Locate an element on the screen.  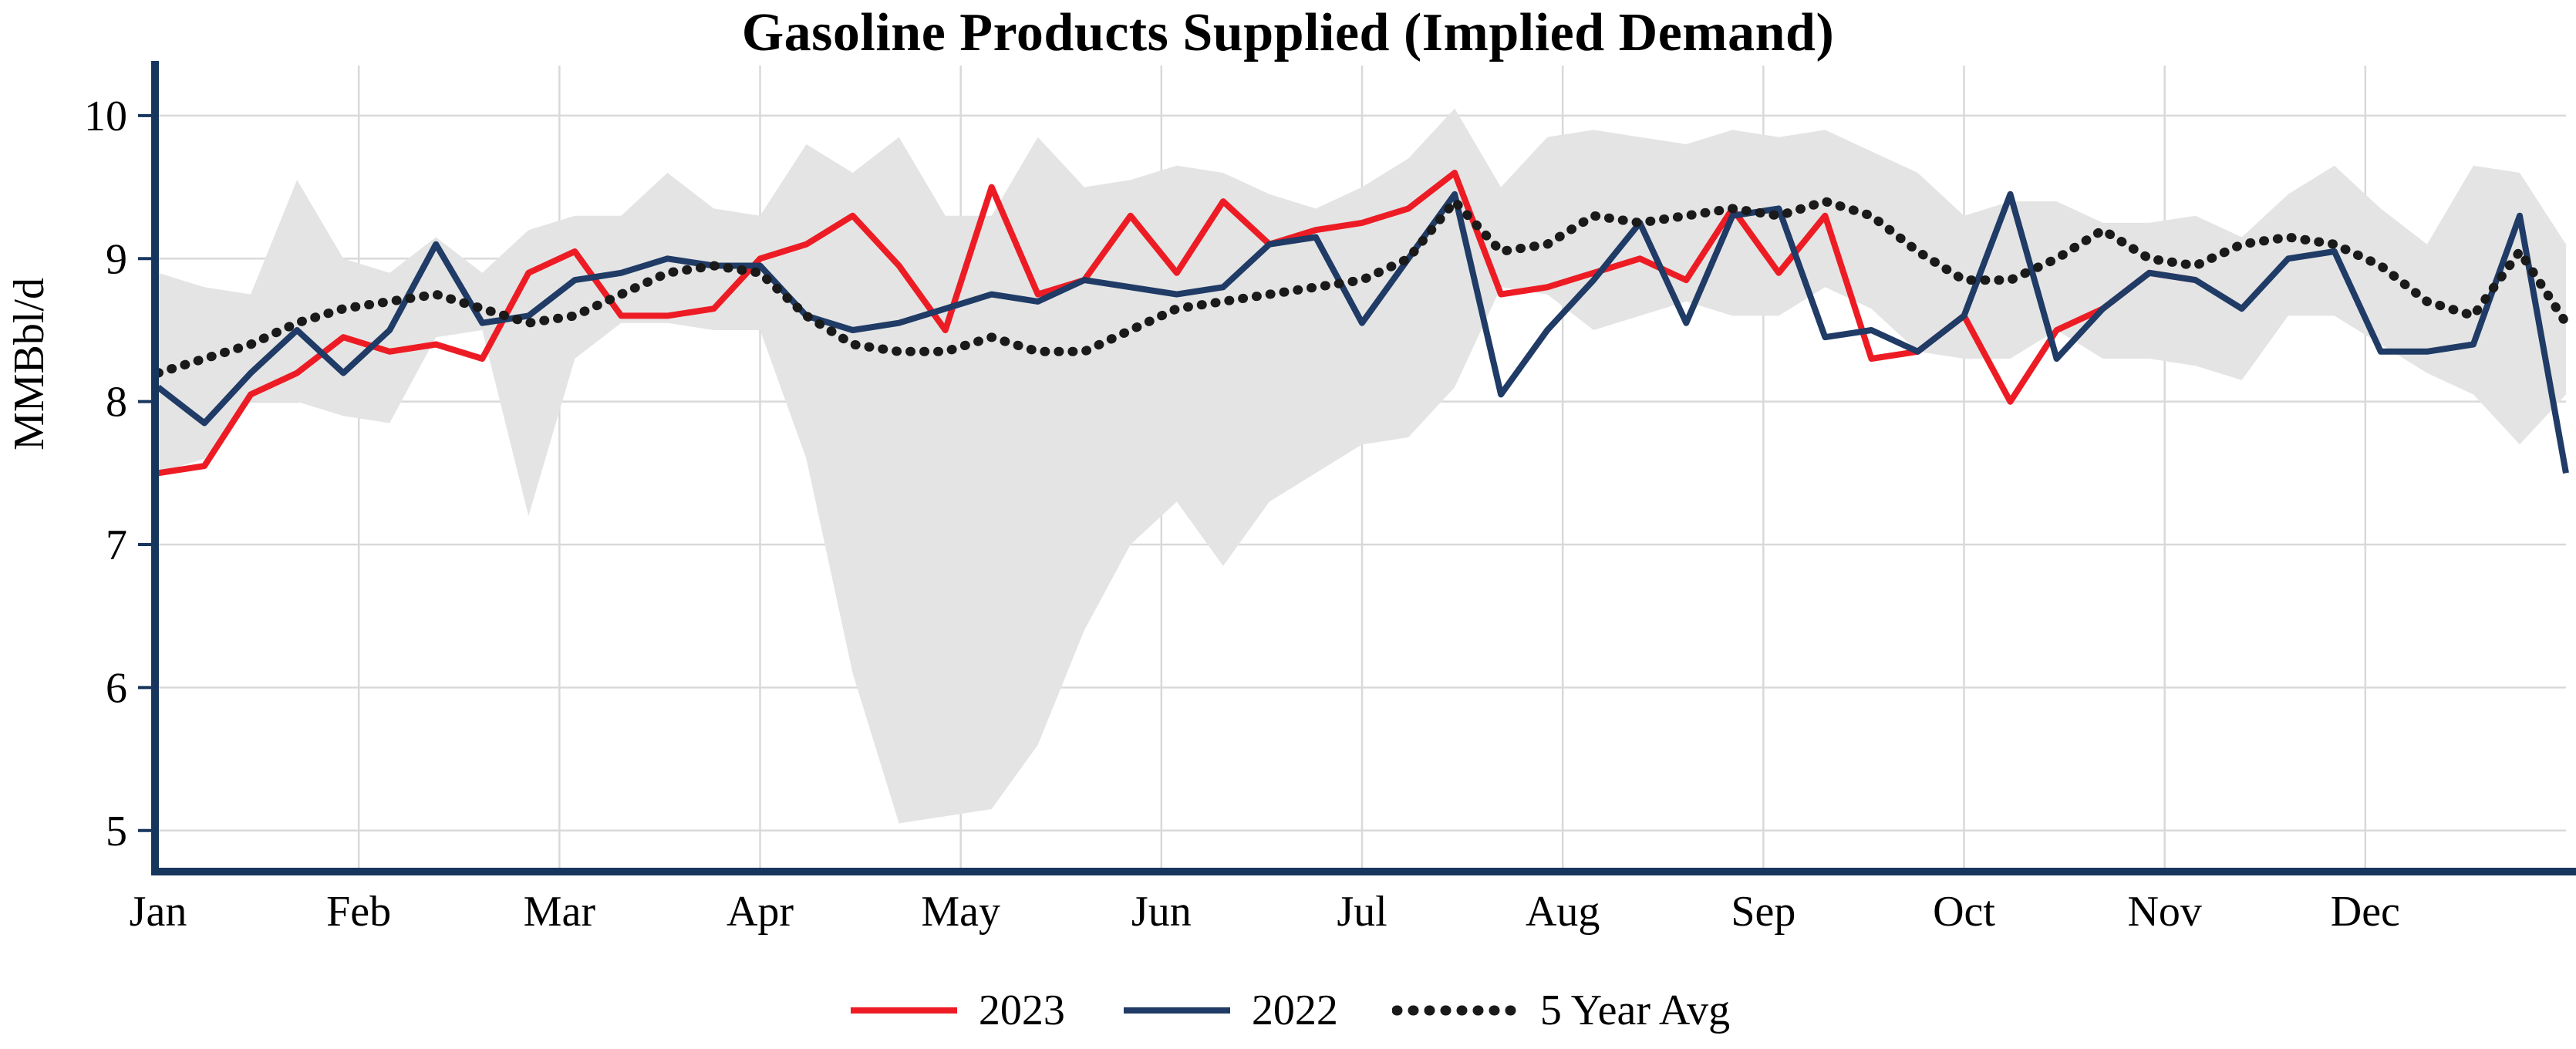
legend-item-2022: 2022 is located at coordinates (1228, 1010).